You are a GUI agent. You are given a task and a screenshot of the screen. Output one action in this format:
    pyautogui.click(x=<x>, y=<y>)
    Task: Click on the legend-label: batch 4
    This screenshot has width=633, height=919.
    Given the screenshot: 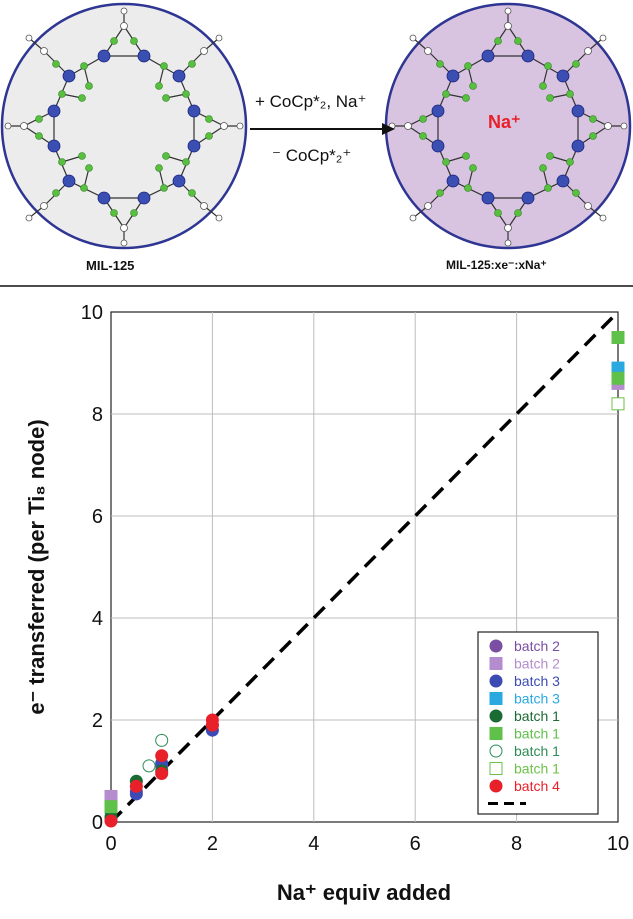 What is the action you would take?
    pyautogui.click(x=537, y=786)
    